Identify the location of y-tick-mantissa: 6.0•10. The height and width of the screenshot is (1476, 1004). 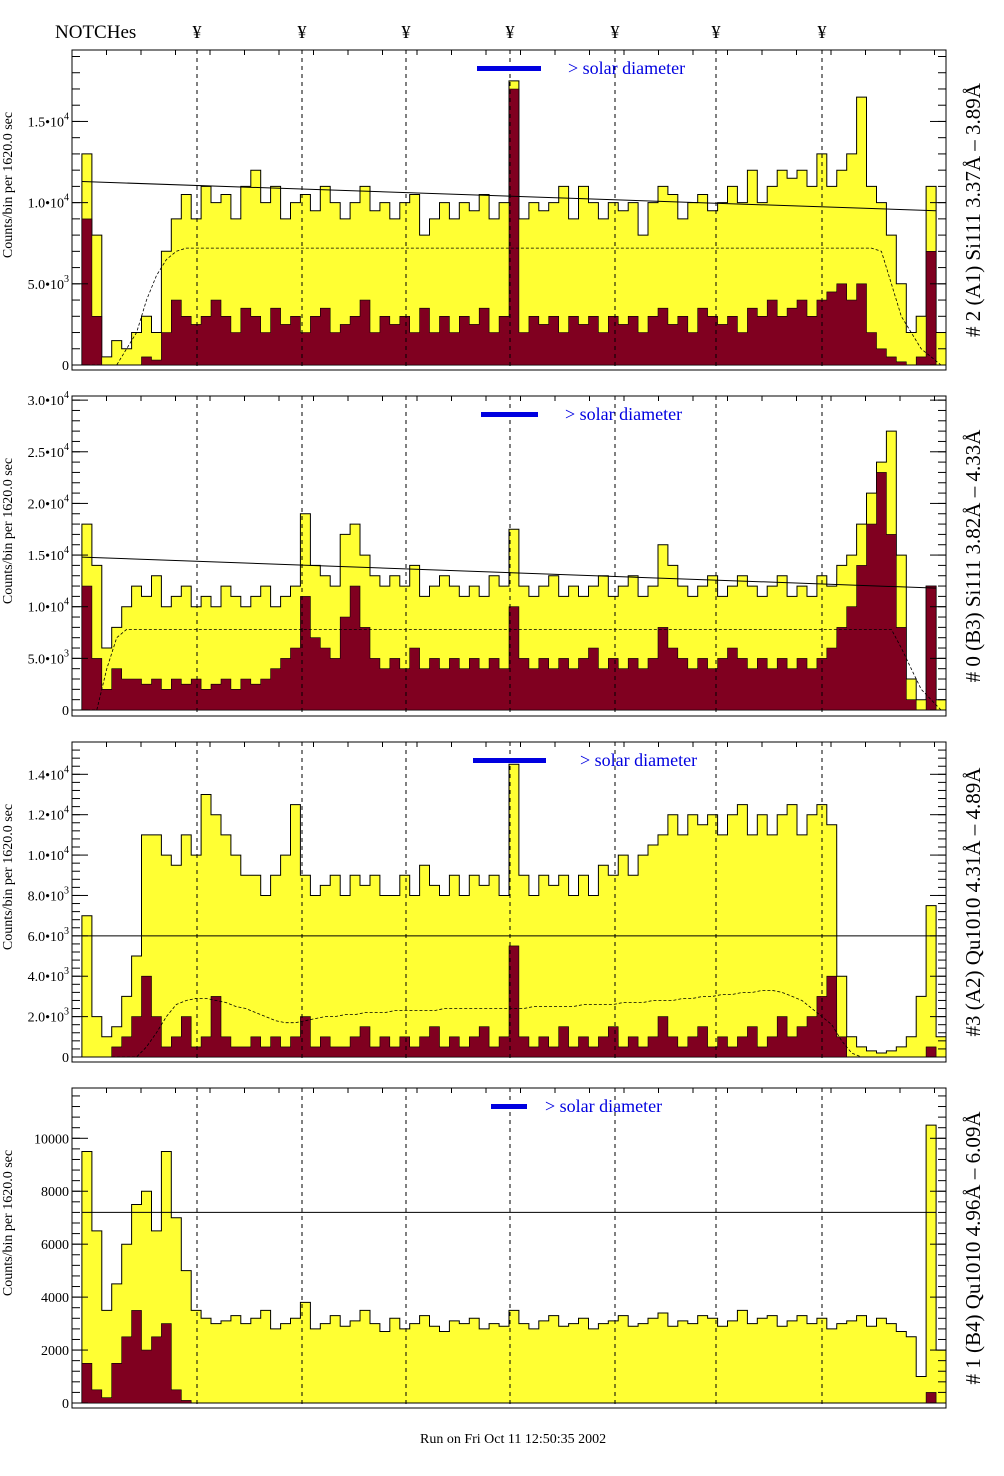
(46, 937).